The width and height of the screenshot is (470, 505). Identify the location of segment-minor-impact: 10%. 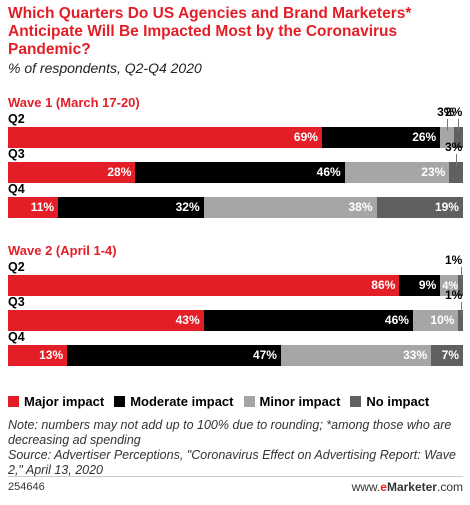
(435, 320).